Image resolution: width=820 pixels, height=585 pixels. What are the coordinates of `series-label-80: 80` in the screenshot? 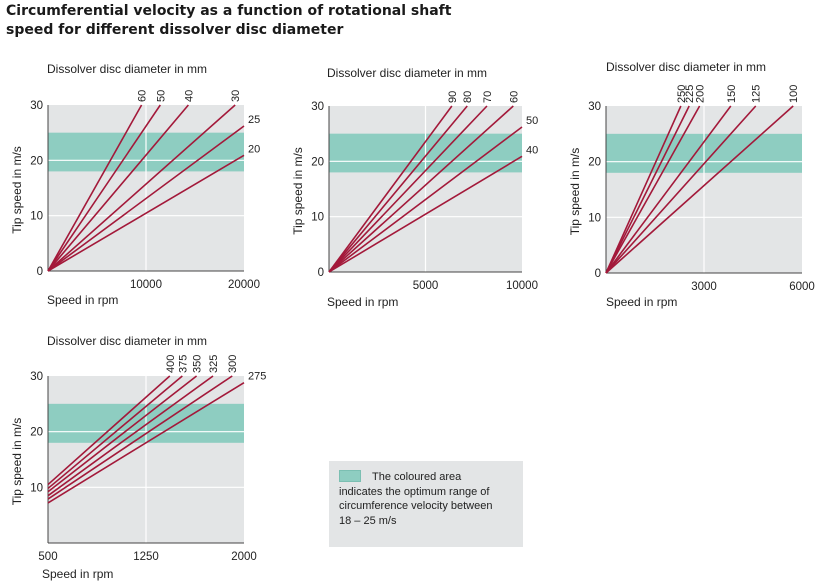 It's located at (468, 97).